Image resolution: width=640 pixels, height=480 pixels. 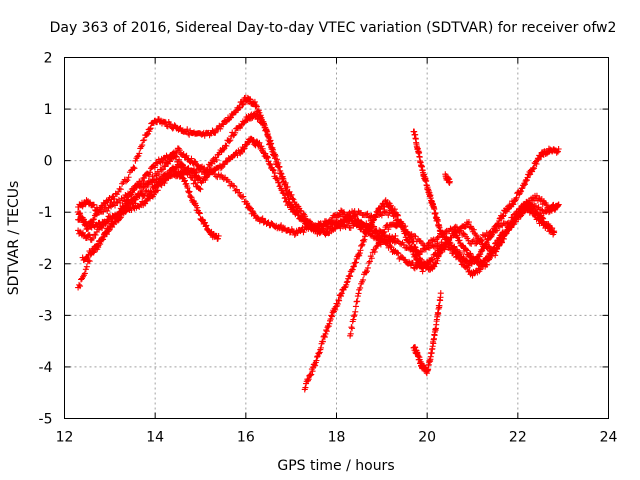 What do you see at coordinates (14, 238) in the screenshot?
I see `y-axis-label: SDTVAR / TECUs` at bounding box center [14, 238].